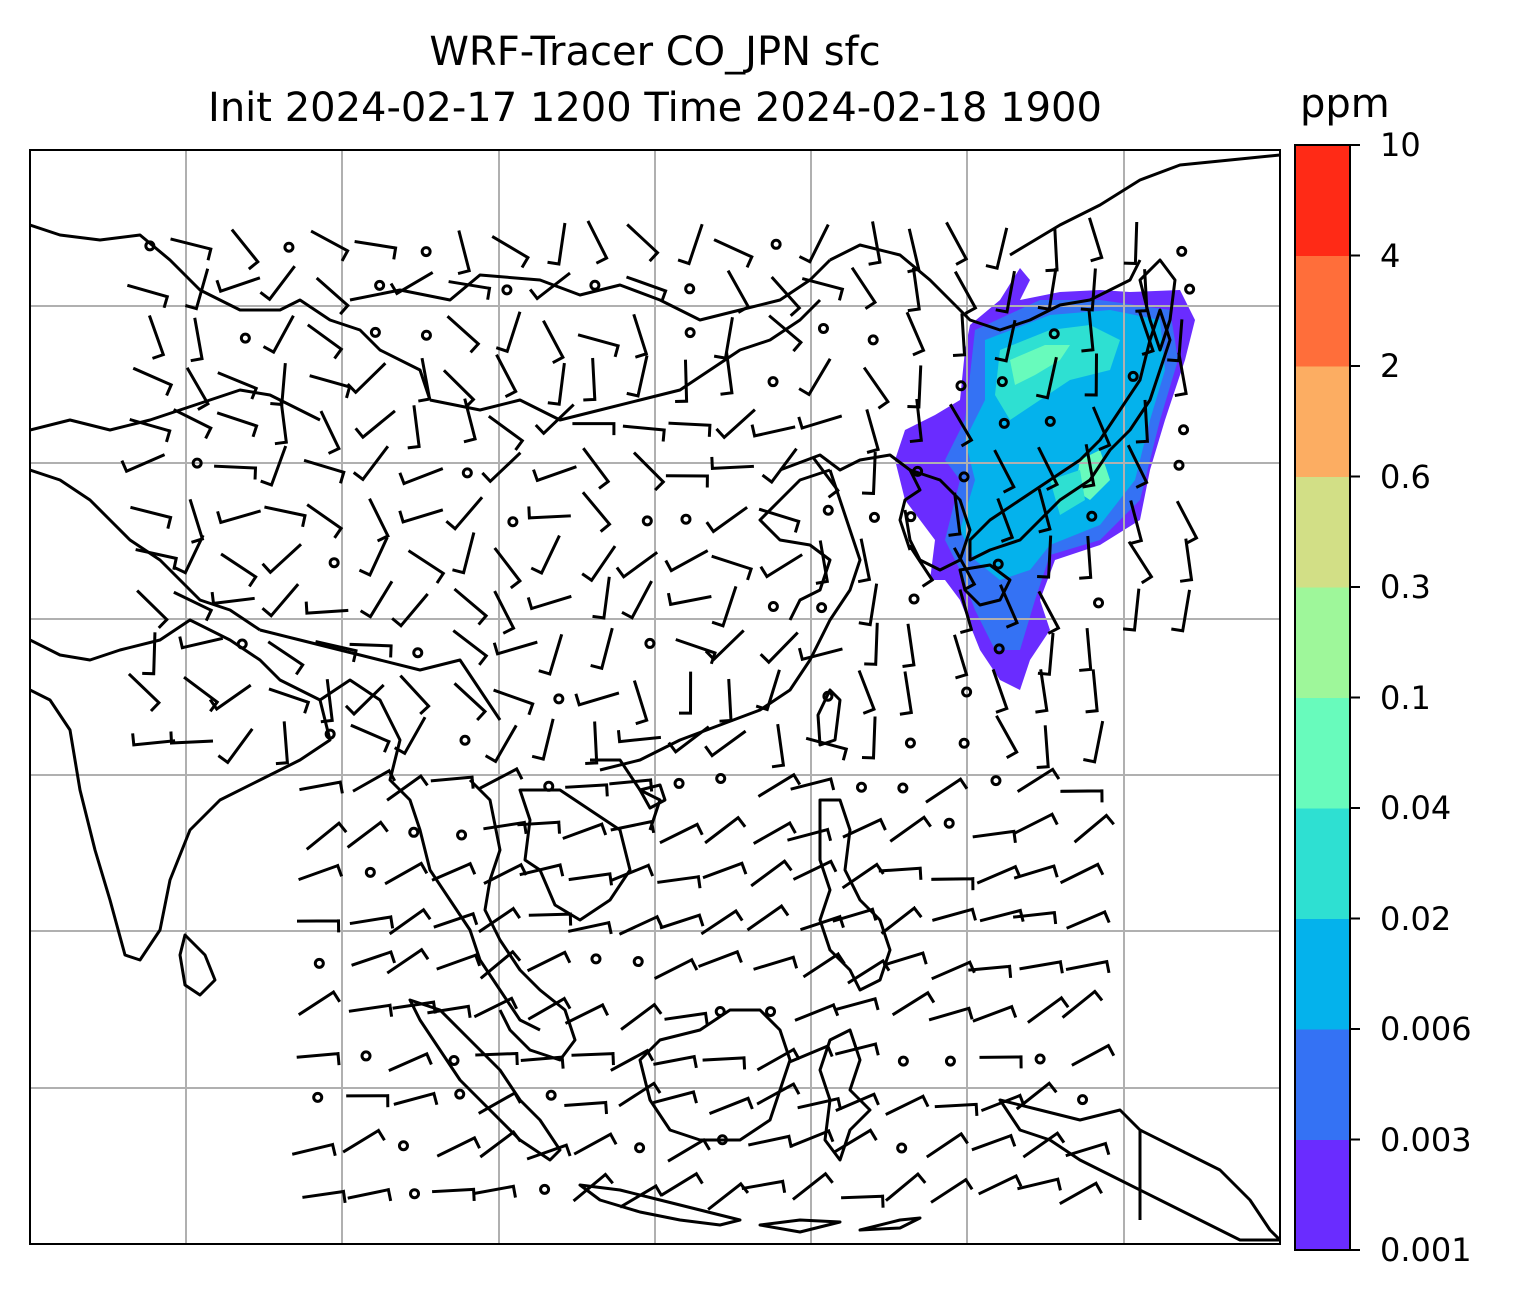 The height and width of the screenshot is (1306, 1528). I want to click on coast-china-south, so click(730, 620).